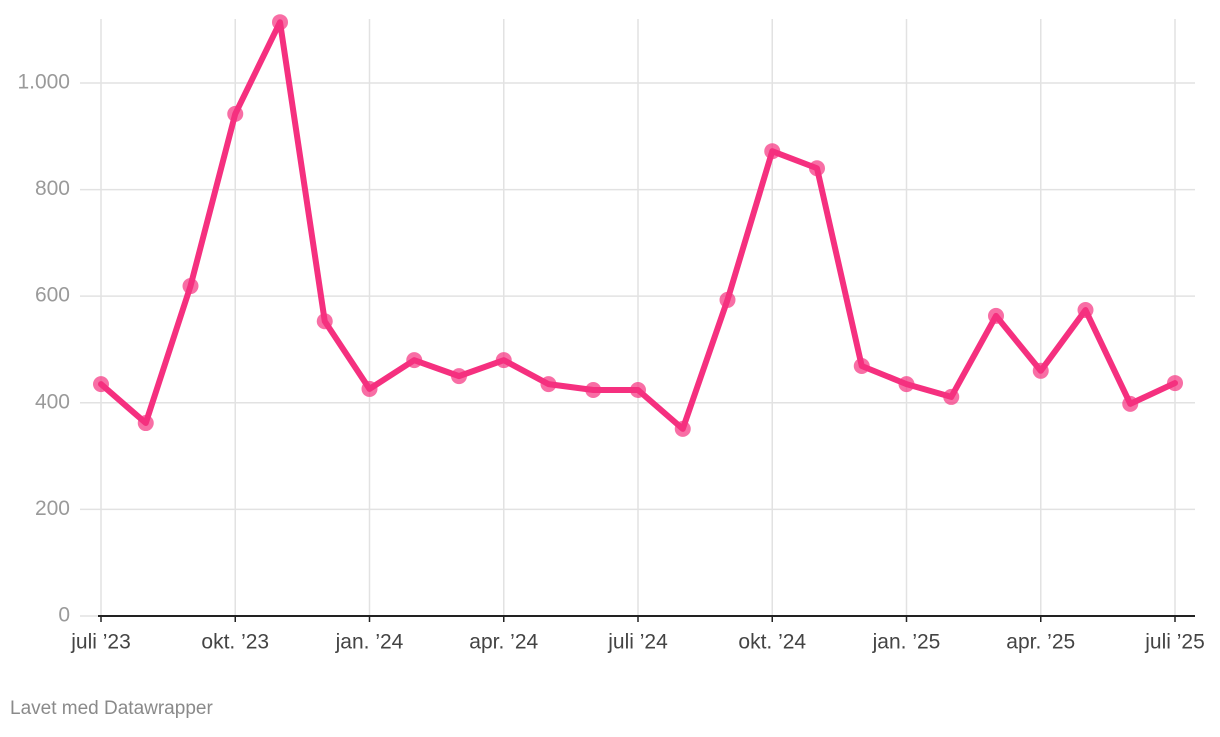 This screenshot has height=737, width=1220. I want to click on x-tick-label: okt. ’23, so click(235, 642).